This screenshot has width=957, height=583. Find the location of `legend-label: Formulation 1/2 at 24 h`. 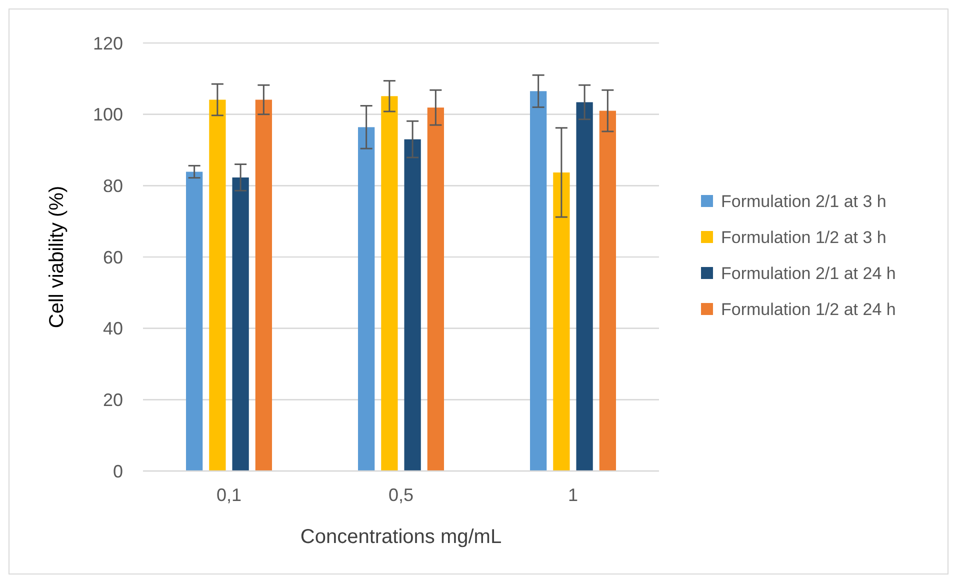

legend-label: Formulation 1/2 at 24 h is located at coordinates (808, 309).